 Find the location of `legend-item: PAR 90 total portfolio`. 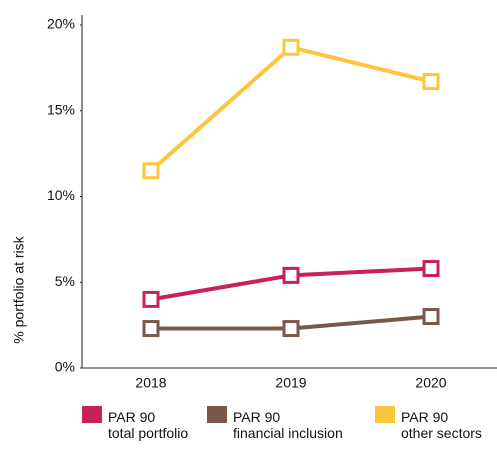

legend-item: PAR 90 total portfolio is located at coordinates (135, 423).